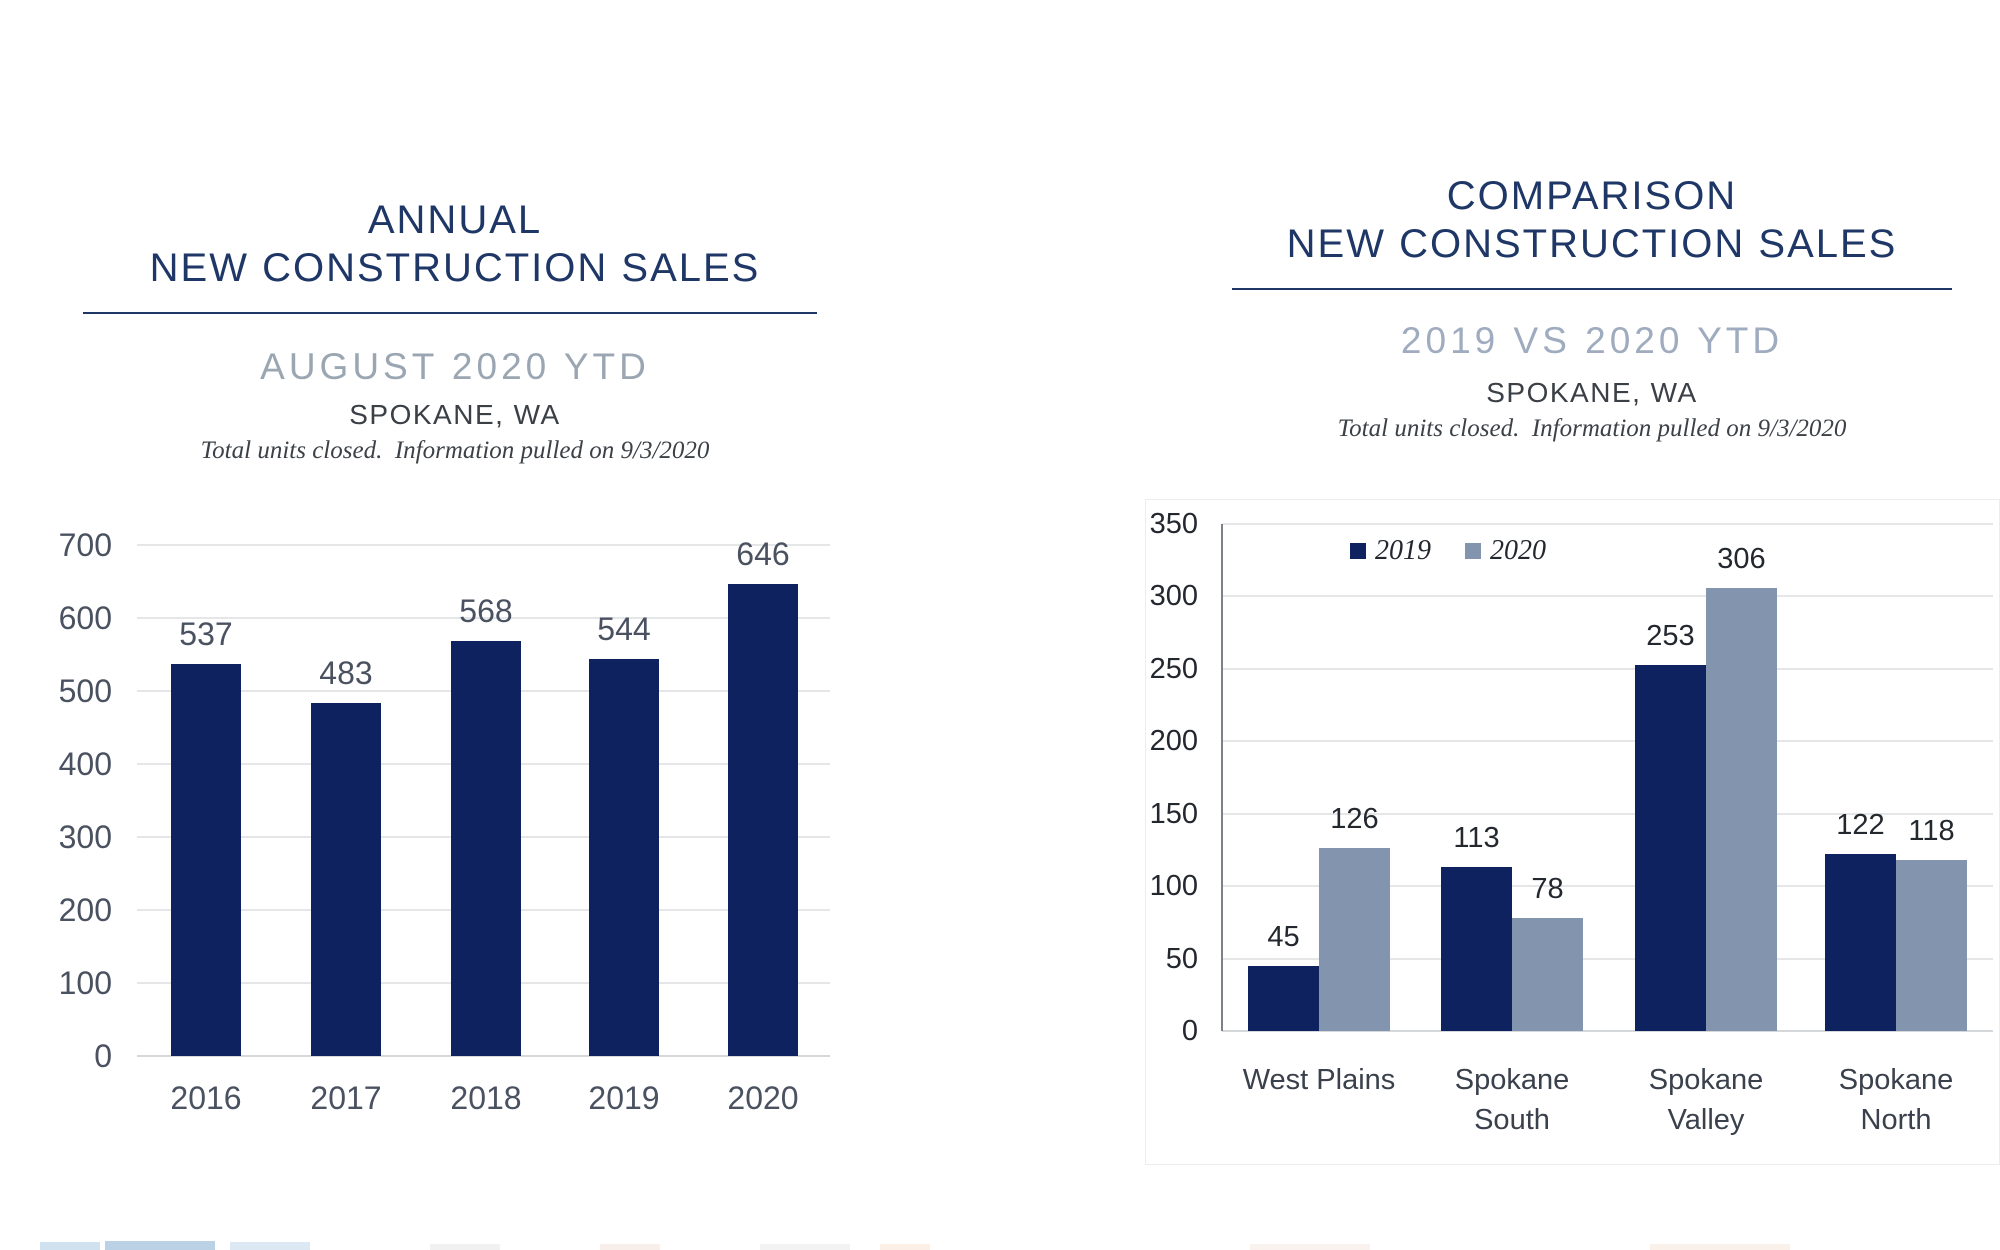 This screenshot has width=2000, height=1250. What do you see at coordinates (346, 673) in the screenshot?
I see `value-label: 483` at bounding box center [346, 673].